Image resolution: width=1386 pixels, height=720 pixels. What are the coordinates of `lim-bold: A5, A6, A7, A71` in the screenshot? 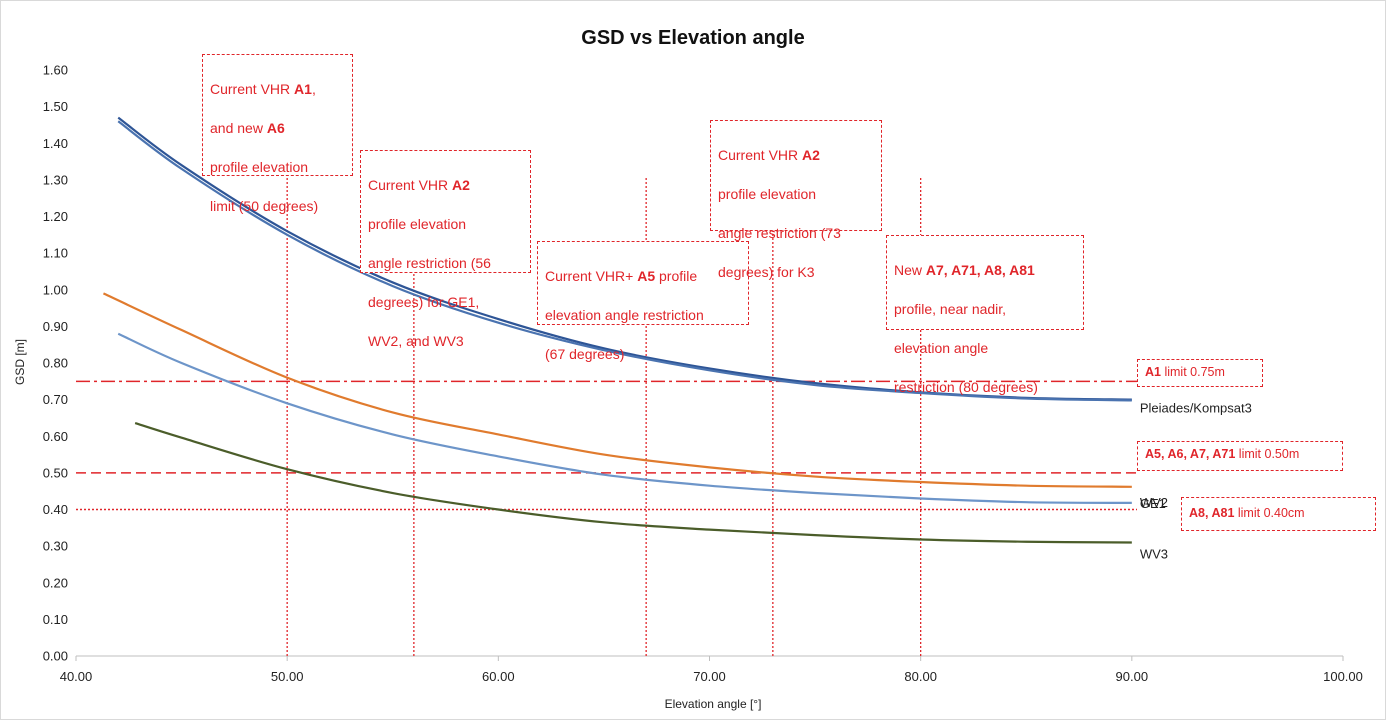 It's located at (1190, 454).